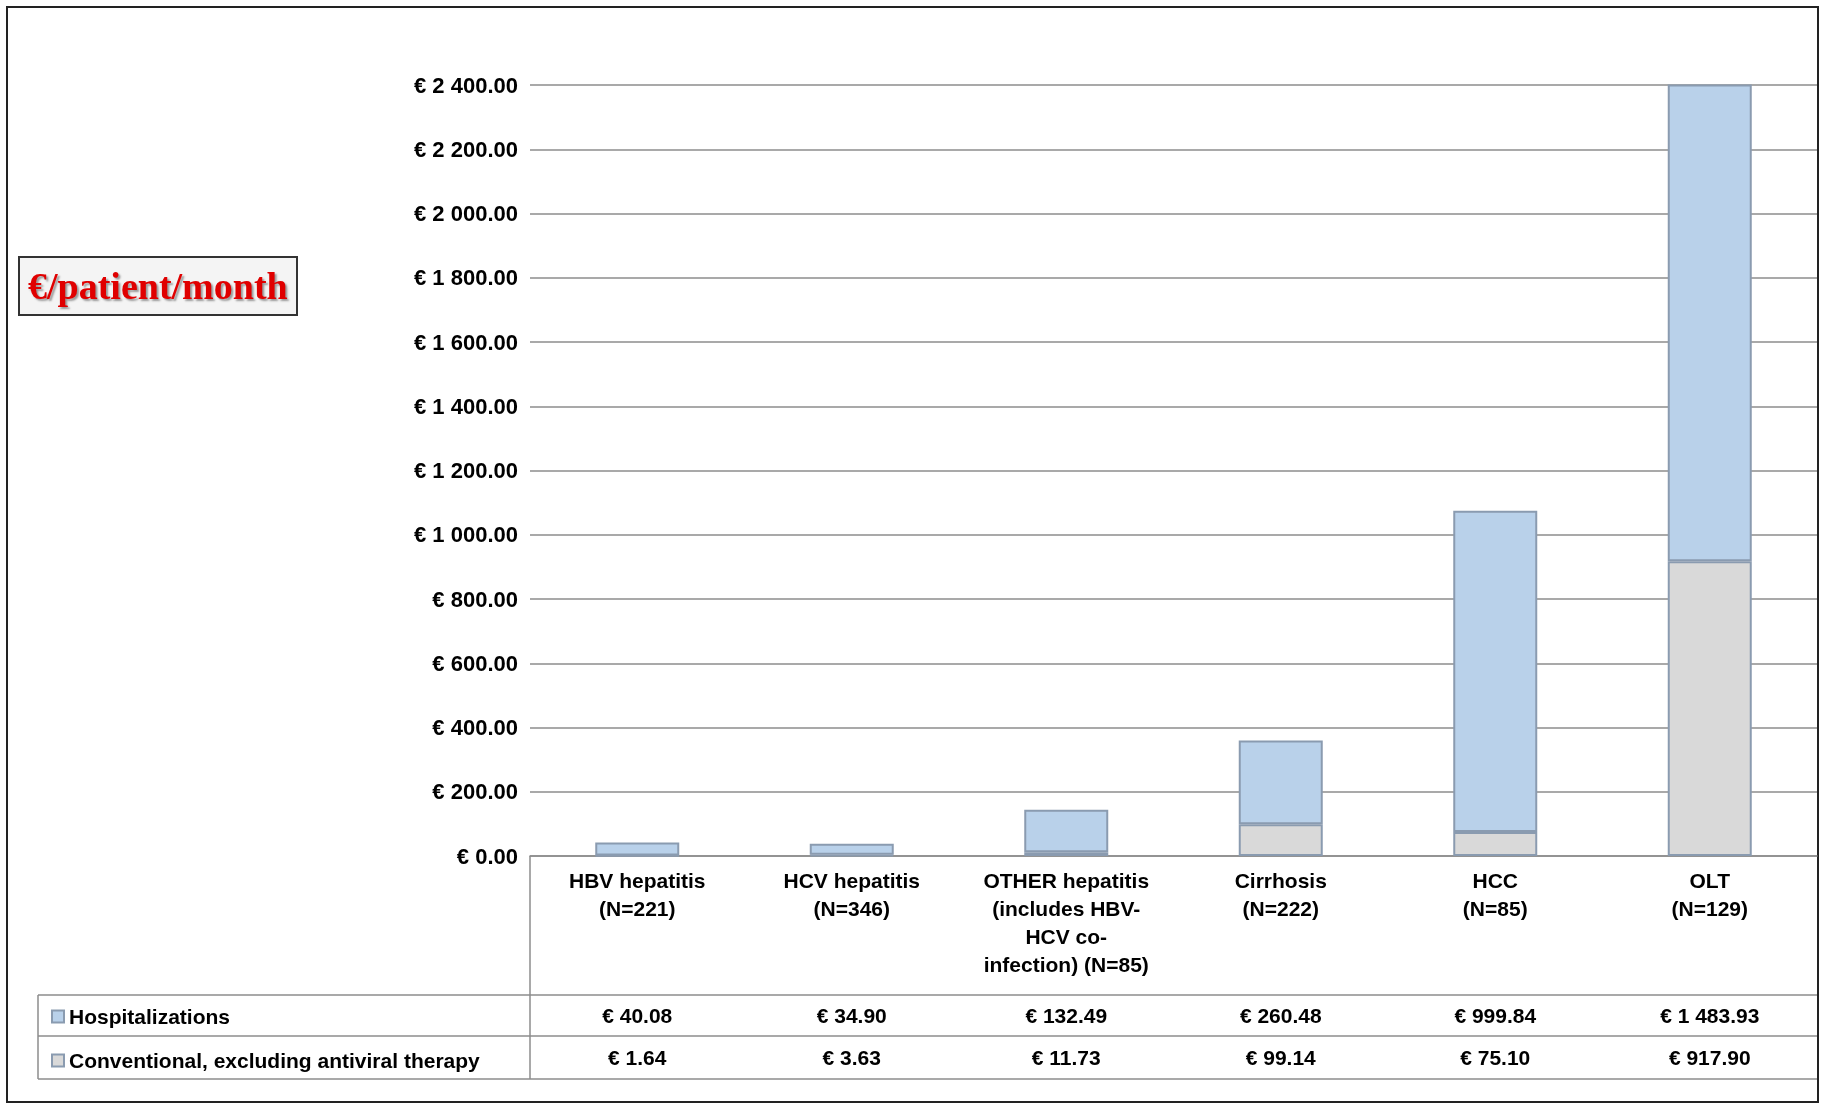  What do you see at coordinates (466, 471) in the screenshot?
I see `y-tick-label: € 1 200.00` at bounding box center [466, 471].